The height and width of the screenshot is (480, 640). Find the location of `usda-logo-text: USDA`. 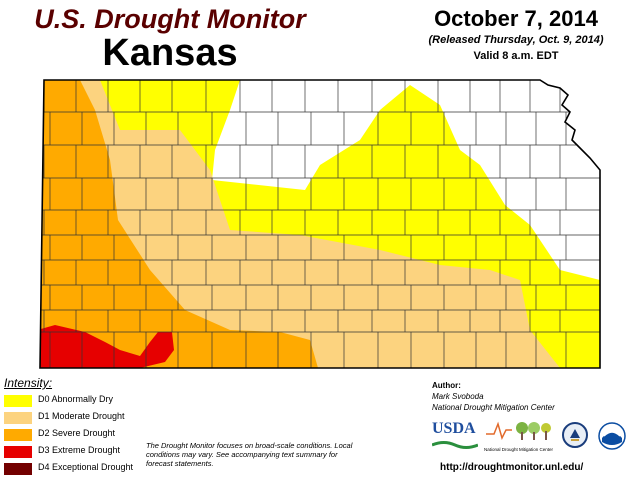

usda-logo-text: USDA is located at coordinates (454, 428).